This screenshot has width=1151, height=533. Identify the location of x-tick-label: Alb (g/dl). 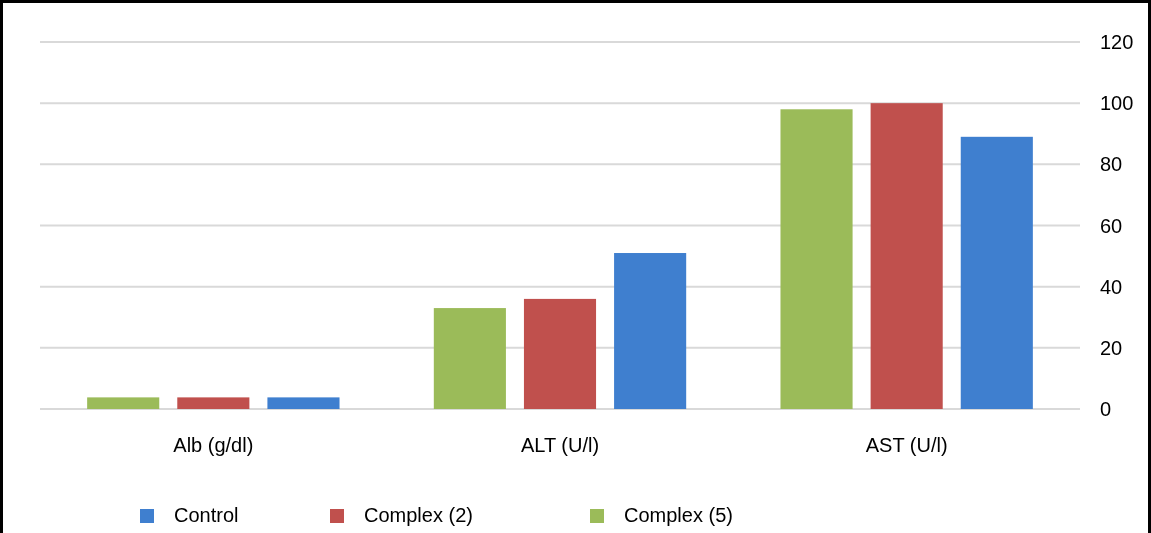
(213, 445).